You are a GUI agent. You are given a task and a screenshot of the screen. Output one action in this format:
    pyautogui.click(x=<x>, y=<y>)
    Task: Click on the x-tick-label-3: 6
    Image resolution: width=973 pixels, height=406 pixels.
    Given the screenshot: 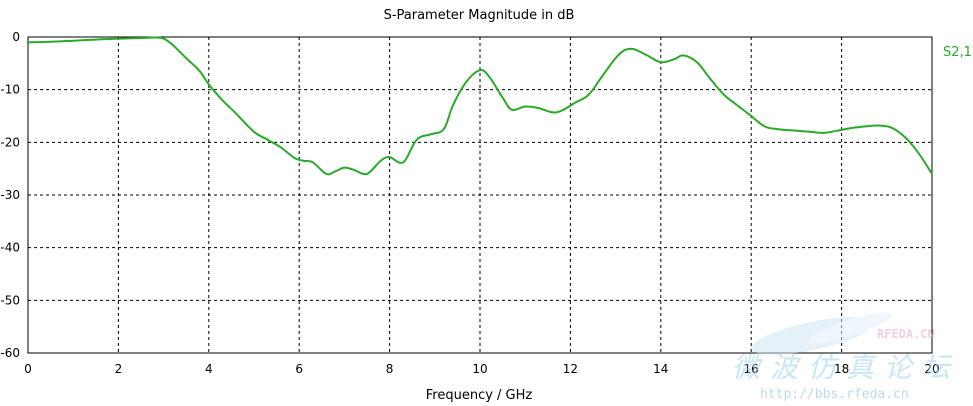 What is the action you would take?
    pyautogui.click(x=299, y=369)
    